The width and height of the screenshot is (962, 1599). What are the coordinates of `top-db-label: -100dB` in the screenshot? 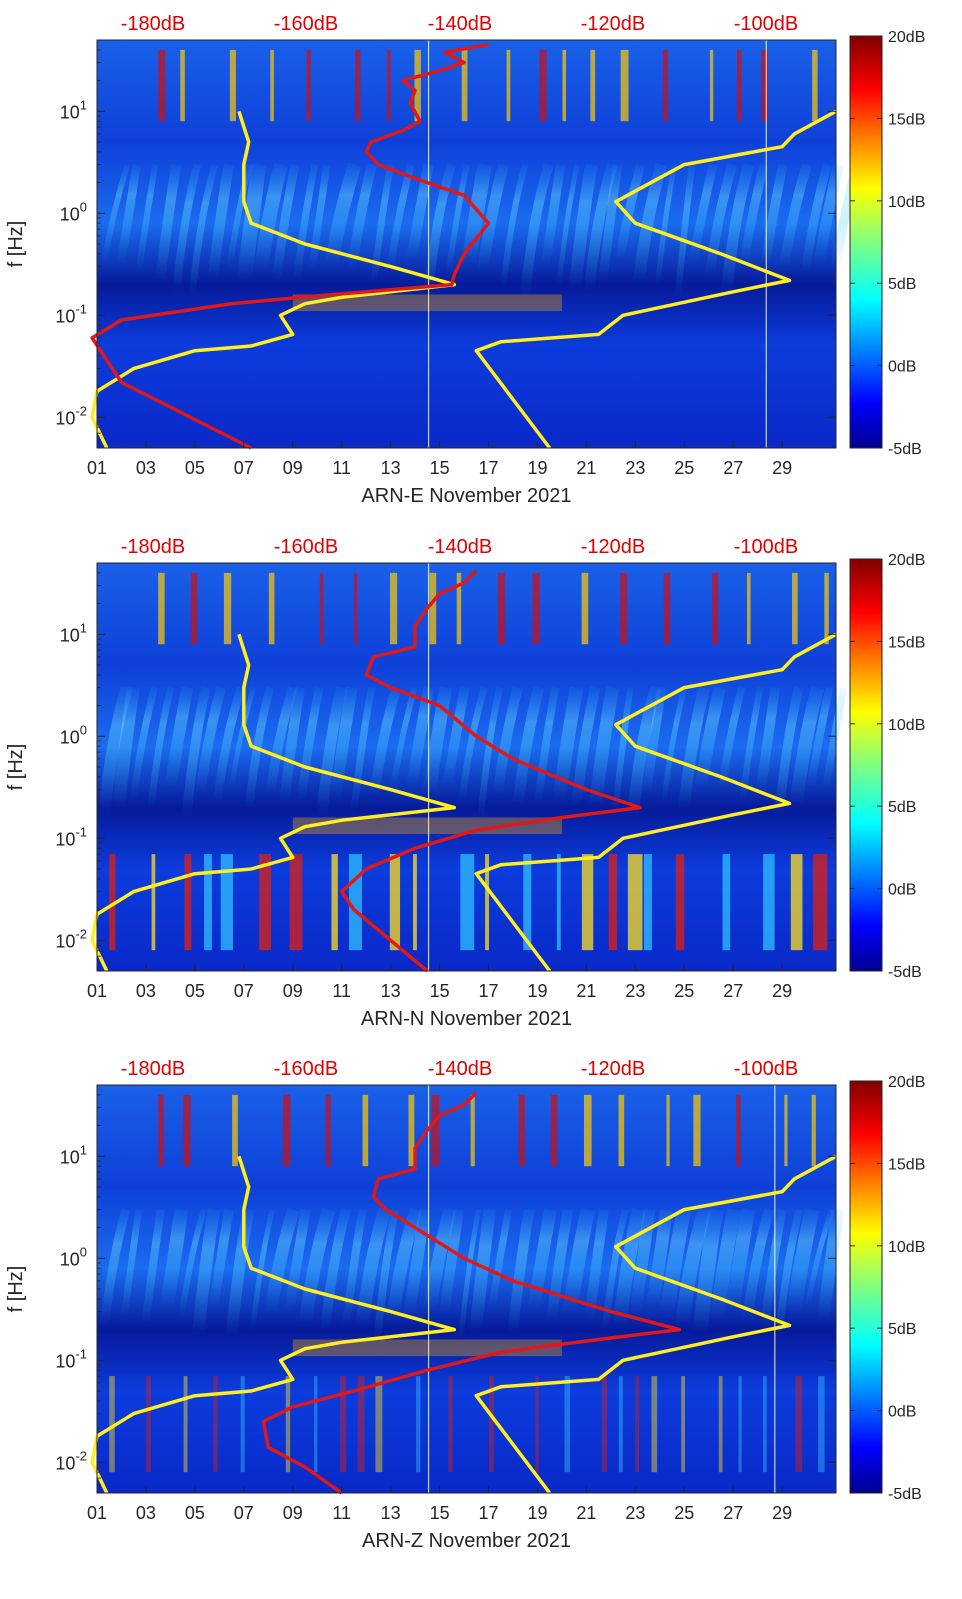 It's located at (766, 547).